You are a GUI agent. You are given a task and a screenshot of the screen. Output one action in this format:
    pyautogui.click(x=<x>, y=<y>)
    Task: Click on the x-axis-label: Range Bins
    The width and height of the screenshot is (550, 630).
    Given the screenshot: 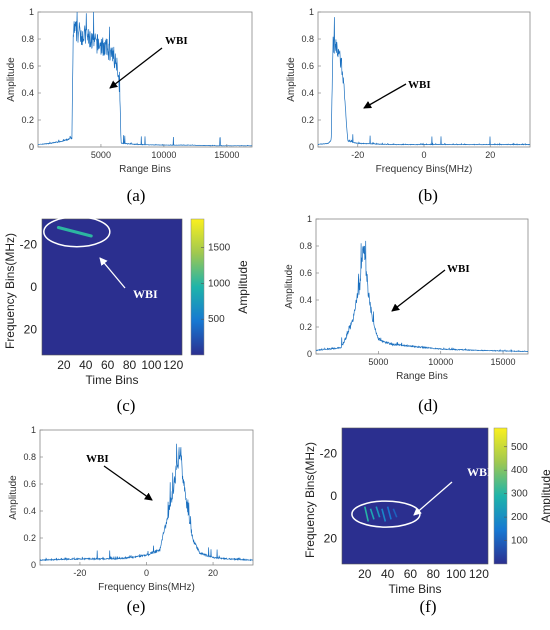 What is the action you would take?
    pyautogui.click(x=145, y=169)
    